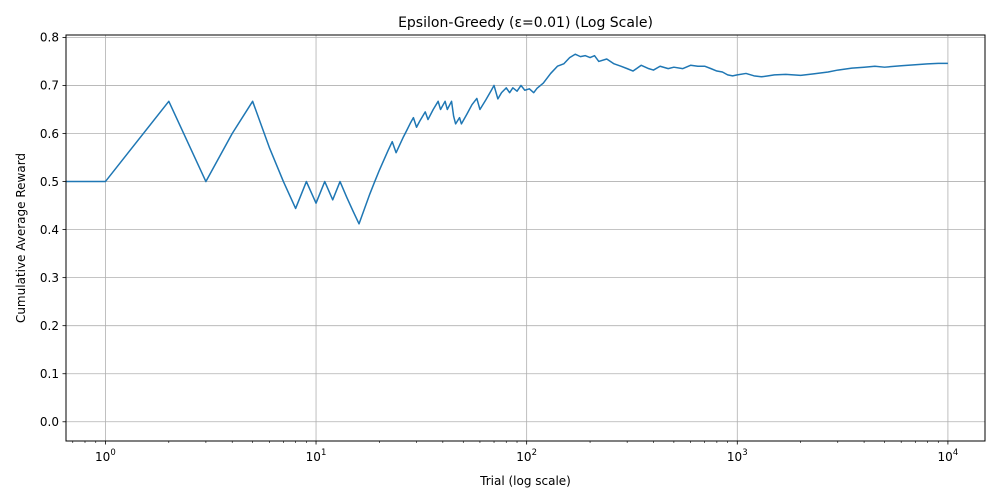 This screenshot has width=1000, height=500. I want to click on x-tick-label: 10⁰, so click(105, 456).